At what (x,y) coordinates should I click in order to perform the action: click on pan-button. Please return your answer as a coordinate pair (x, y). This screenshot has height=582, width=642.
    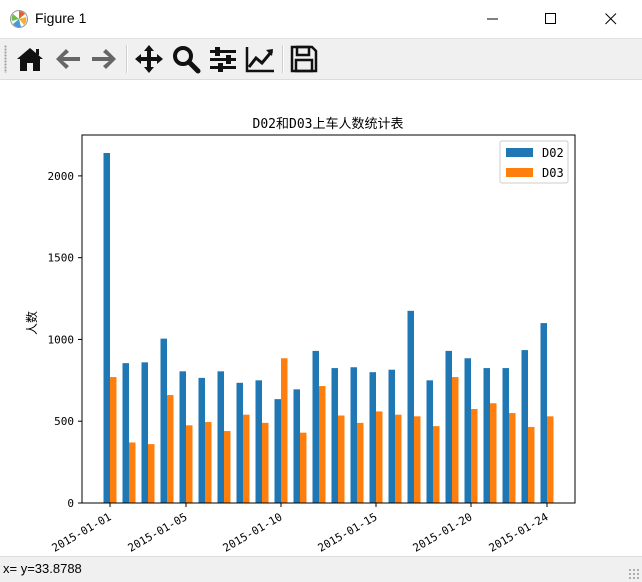
    Looking at the image, I should click on (149, 59).